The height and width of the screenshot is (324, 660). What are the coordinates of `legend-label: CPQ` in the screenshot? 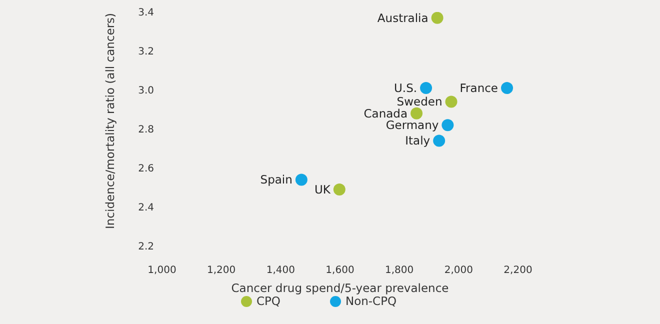 It's located at (268, 301).